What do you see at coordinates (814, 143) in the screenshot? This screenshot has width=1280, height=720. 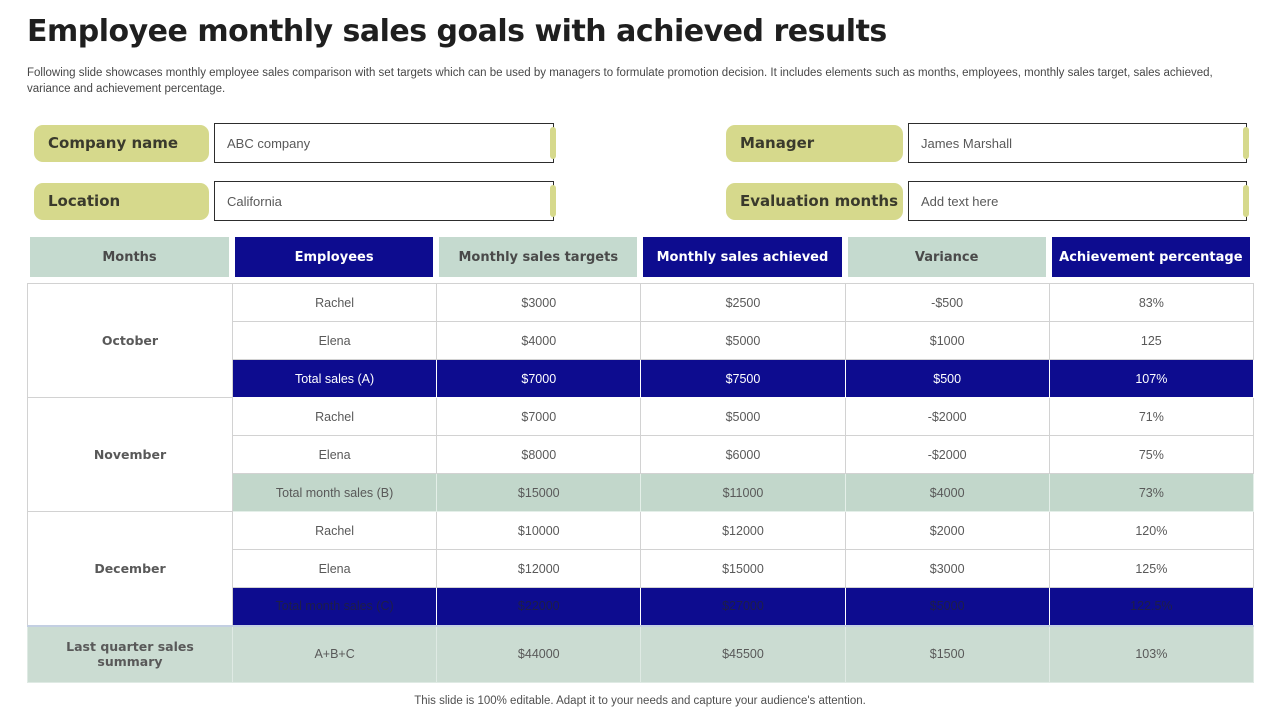 I see `manager-label: Manager` at bounding box center [814, 143].